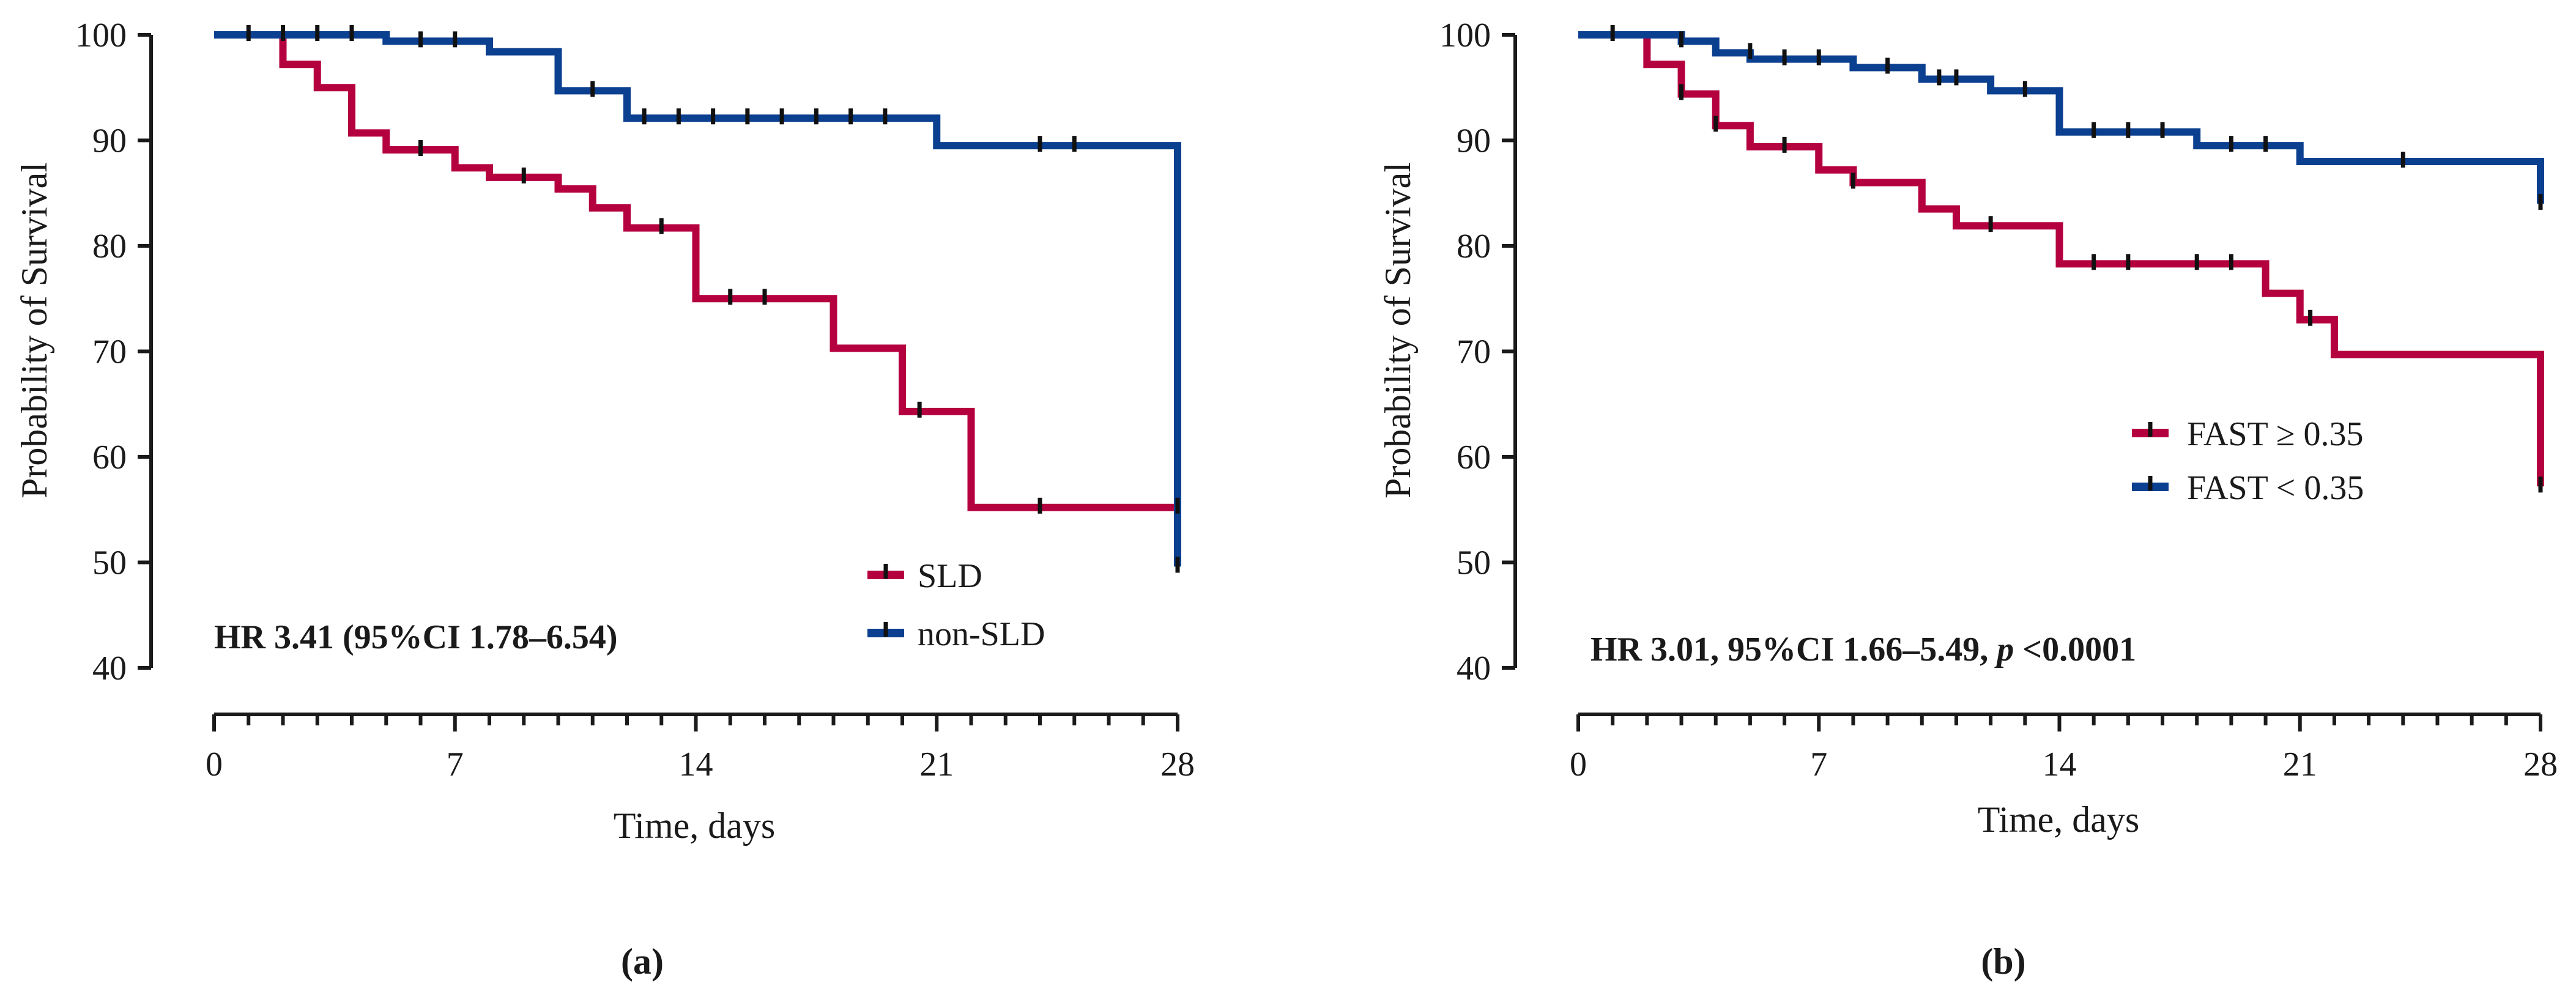 Image resolution: width=2576 pixels, height=1000 pixels. Describe the element at coordinates (1794, 650) in the screenshot. I see `panel-b-hr-part-1: HR 3.01, 95%CI 1.66–5.49,` at that location.